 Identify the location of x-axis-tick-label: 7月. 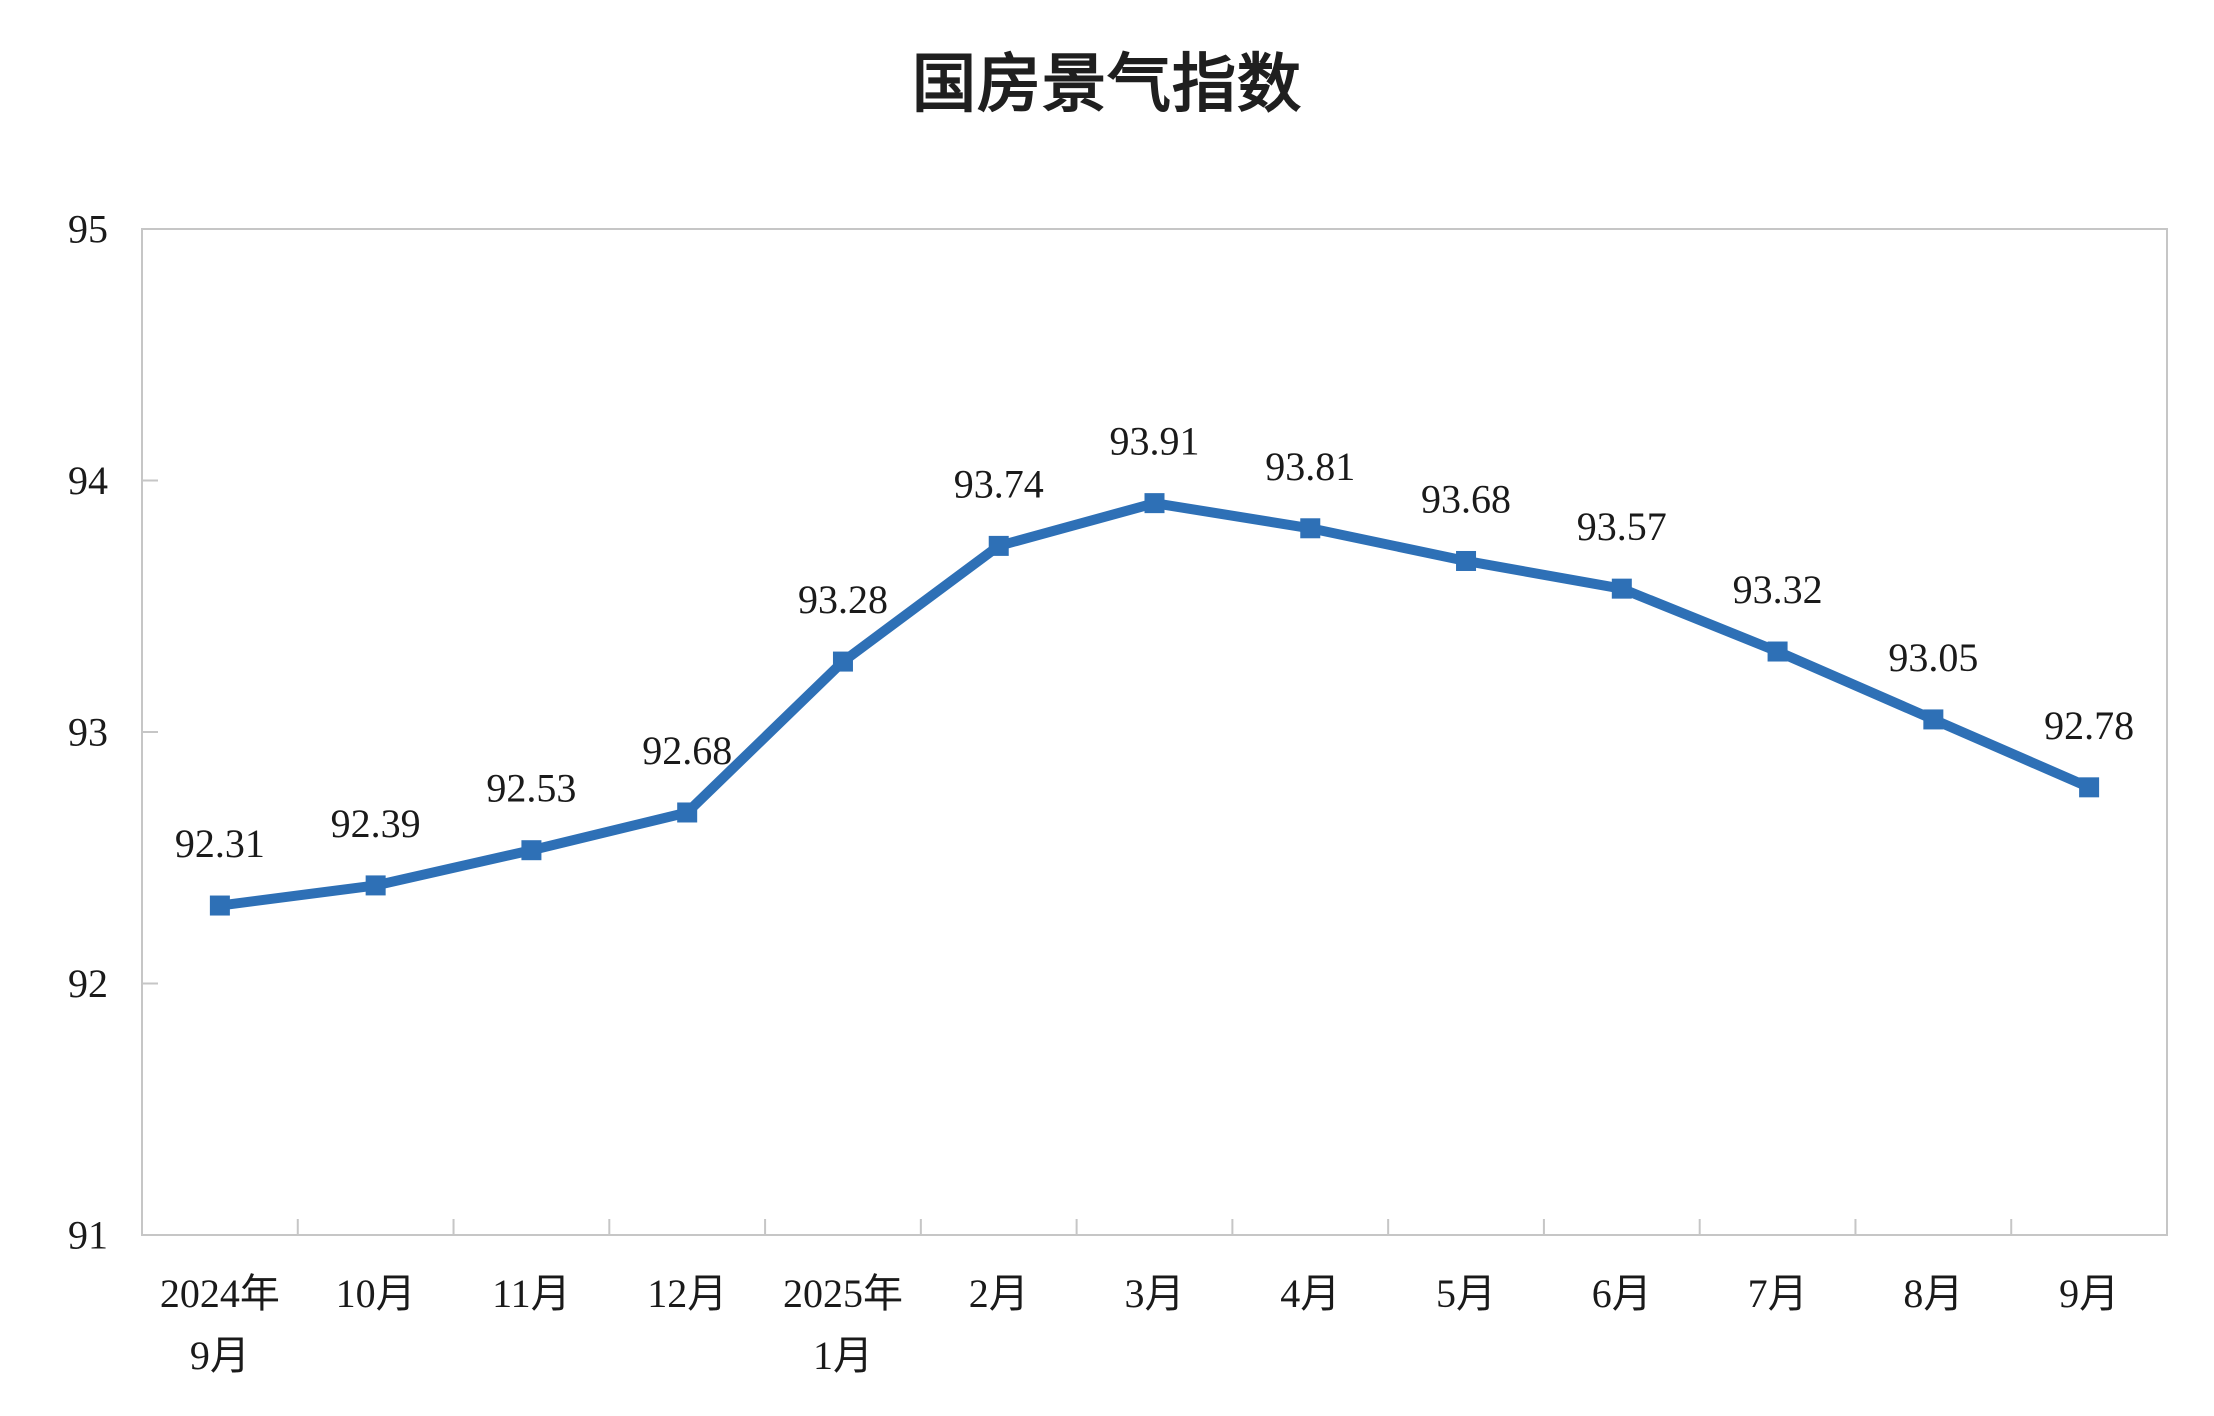
(1778, 1293).